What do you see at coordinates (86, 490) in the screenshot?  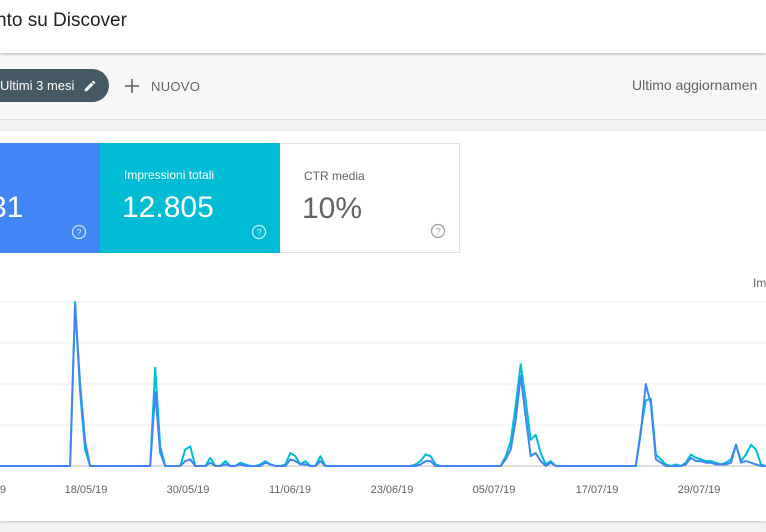 I see `x-tick-label: 18/05/19` at bounding box center [86, 490].